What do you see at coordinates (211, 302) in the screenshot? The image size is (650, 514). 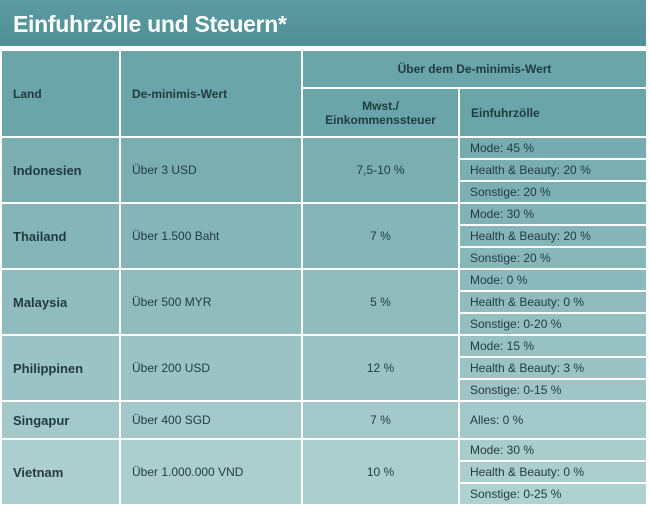 I see `deminimis-cell: Über 500 MYR` at bounding box center [211, 302].